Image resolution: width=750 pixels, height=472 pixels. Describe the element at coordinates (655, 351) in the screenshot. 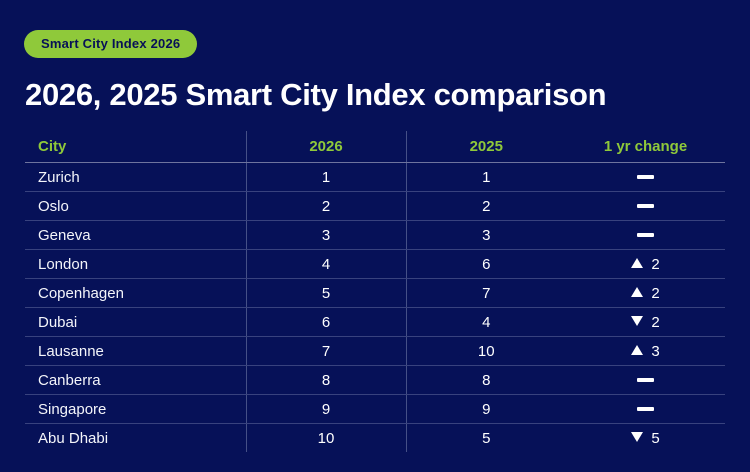

I see `change-amount: 3` at that location.